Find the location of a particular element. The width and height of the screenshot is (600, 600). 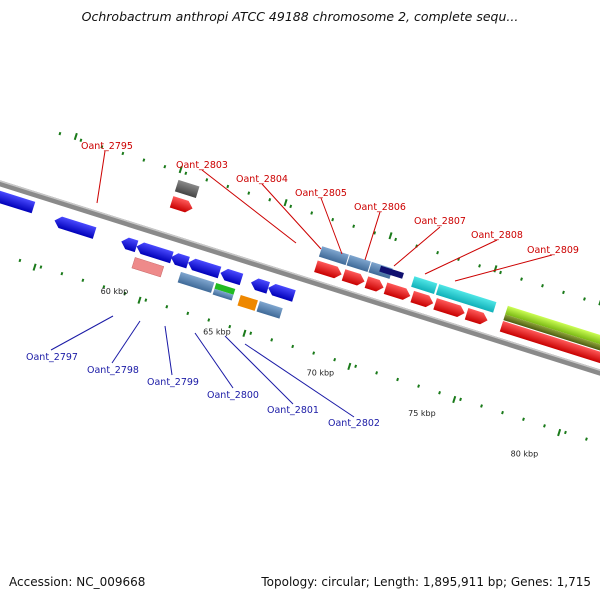

label-oant-2800: Oant_2800 is located at coordinates (233, 395).